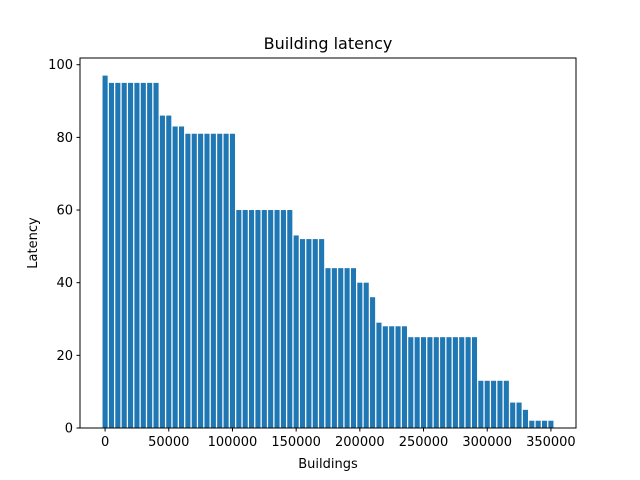 This screenshot has height=480, width=640. I want to click on y-tick-label: 60, so click(64, 211).